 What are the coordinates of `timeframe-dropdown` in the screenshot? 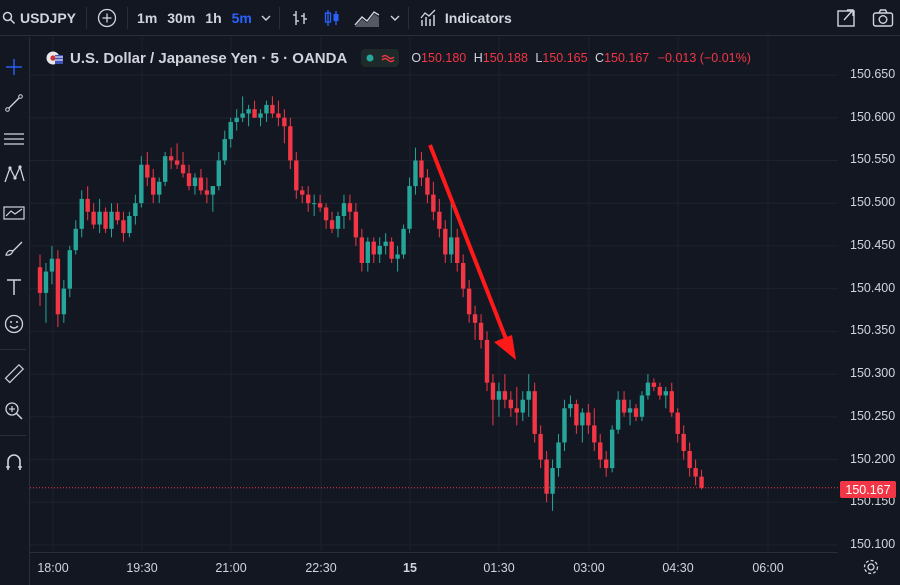 It's located at (266, 18).